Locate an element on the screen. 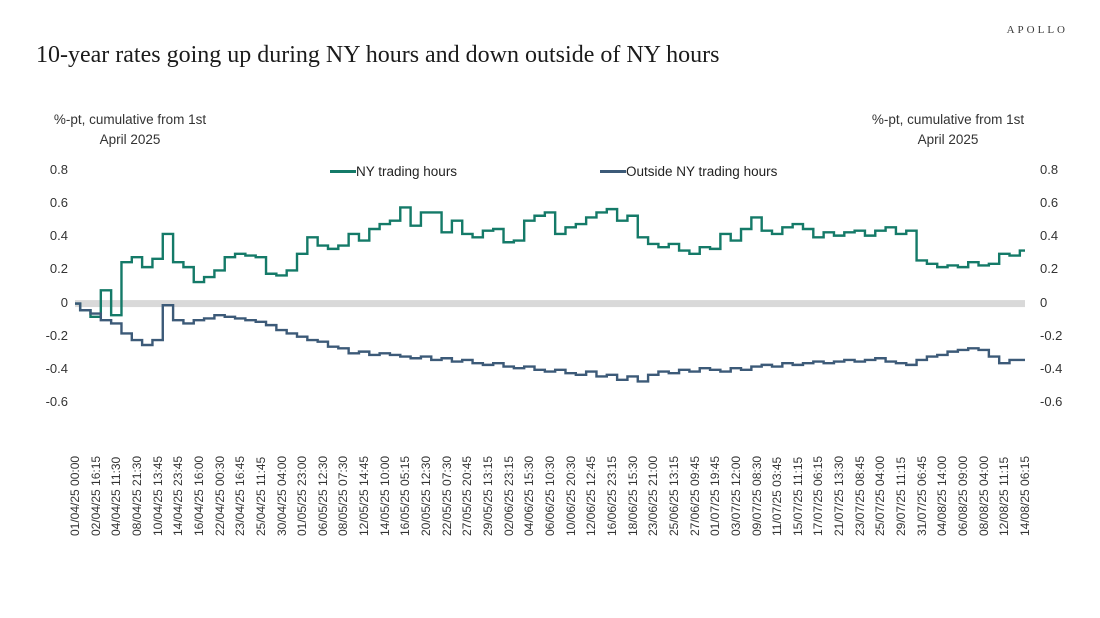  x-tick-label: 31/07/25 06:45 is located at coordinates (921, 495).